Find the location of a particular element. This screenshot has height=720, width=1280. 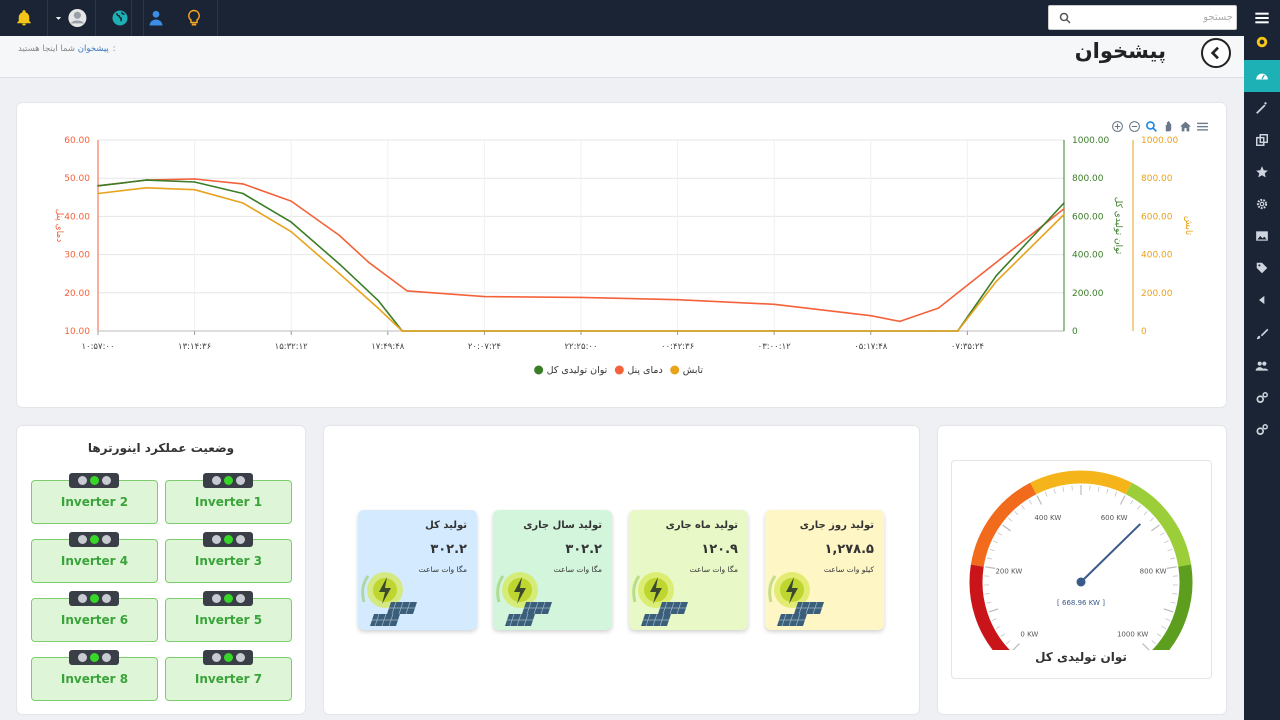

back-button is located at coordinates (1216, 53).